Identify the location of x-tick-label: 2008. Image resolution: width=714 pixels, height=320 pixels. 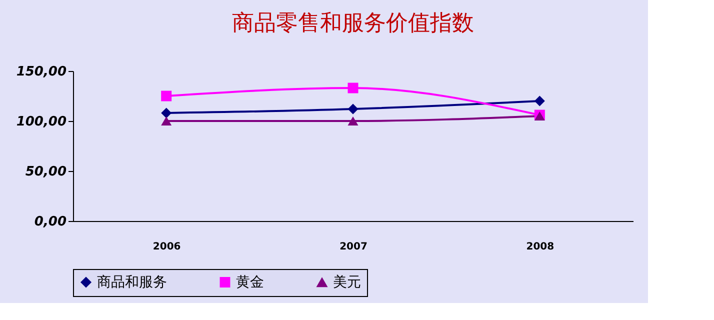
(540, 247).